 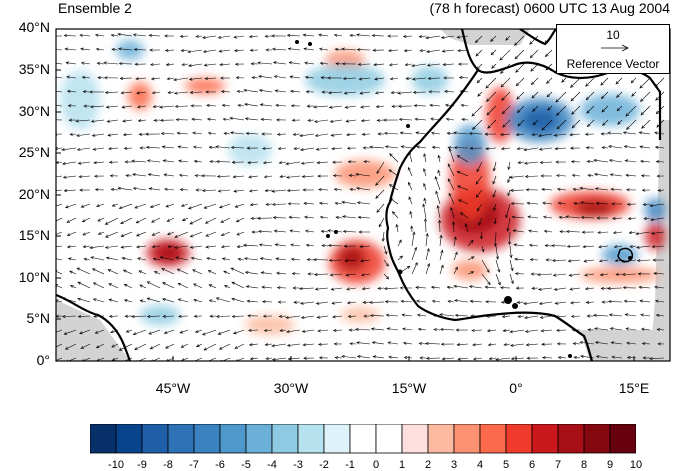 I want to click on lon-label: 45°W, so click(x=173, y=388).